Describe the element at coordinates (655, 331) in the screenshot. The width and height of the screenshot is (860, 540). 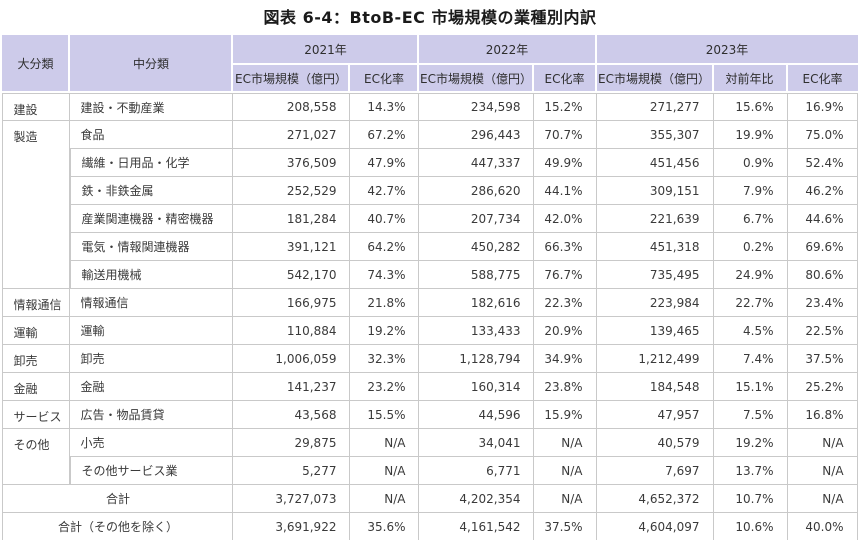
I see `value-cell: 139,465` at that location.